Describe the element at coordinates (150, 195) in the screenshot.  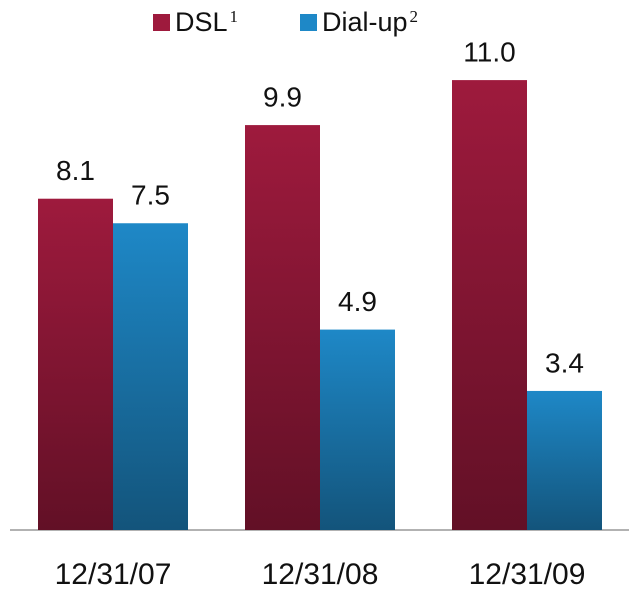
I see `data-label: 7.5` at that location.